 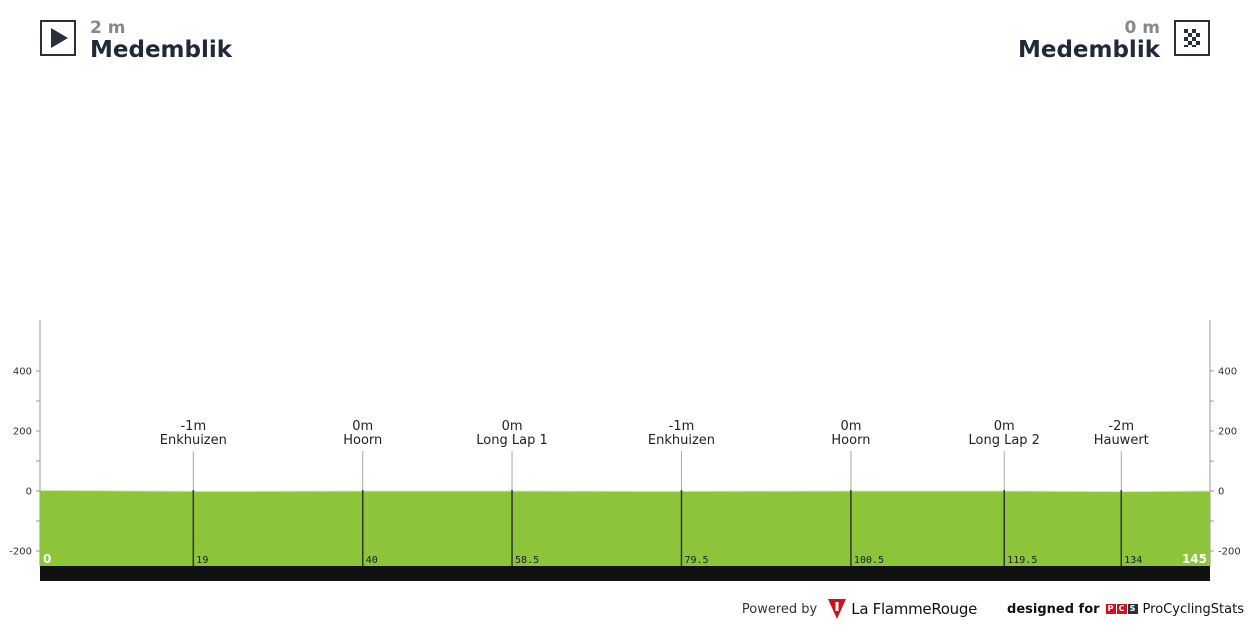 What do you see at coordinates (869, 560) in the screenshot?
I see `waypoint-km-label: 100.5` at bounding box center [869, 560].